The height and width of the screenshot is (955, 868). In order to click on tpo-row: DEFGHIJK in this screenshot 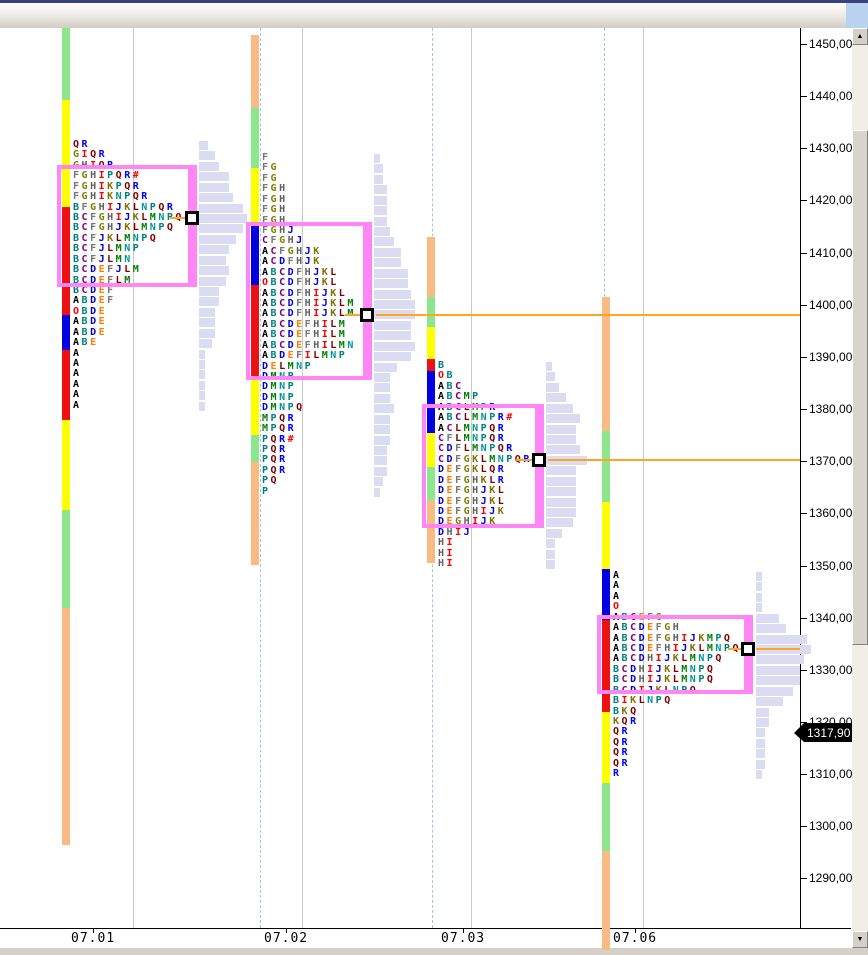, I will do `click(472, 512)`.